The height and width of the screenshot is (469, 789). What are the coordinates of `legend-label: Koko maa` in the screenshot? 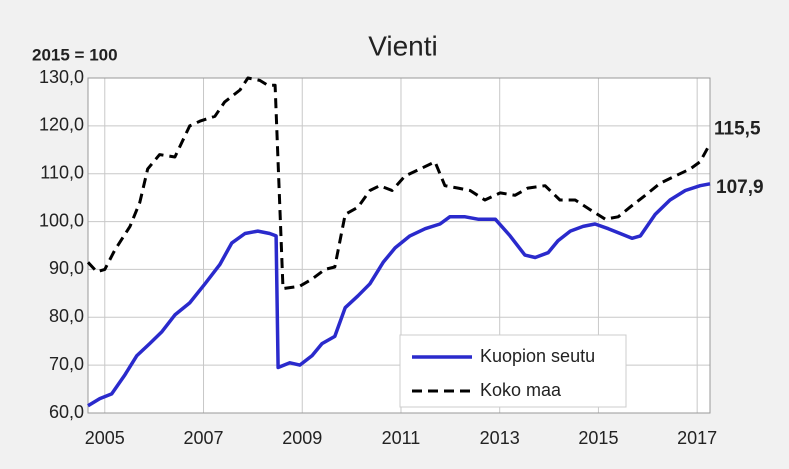 It's located at (521, 390).